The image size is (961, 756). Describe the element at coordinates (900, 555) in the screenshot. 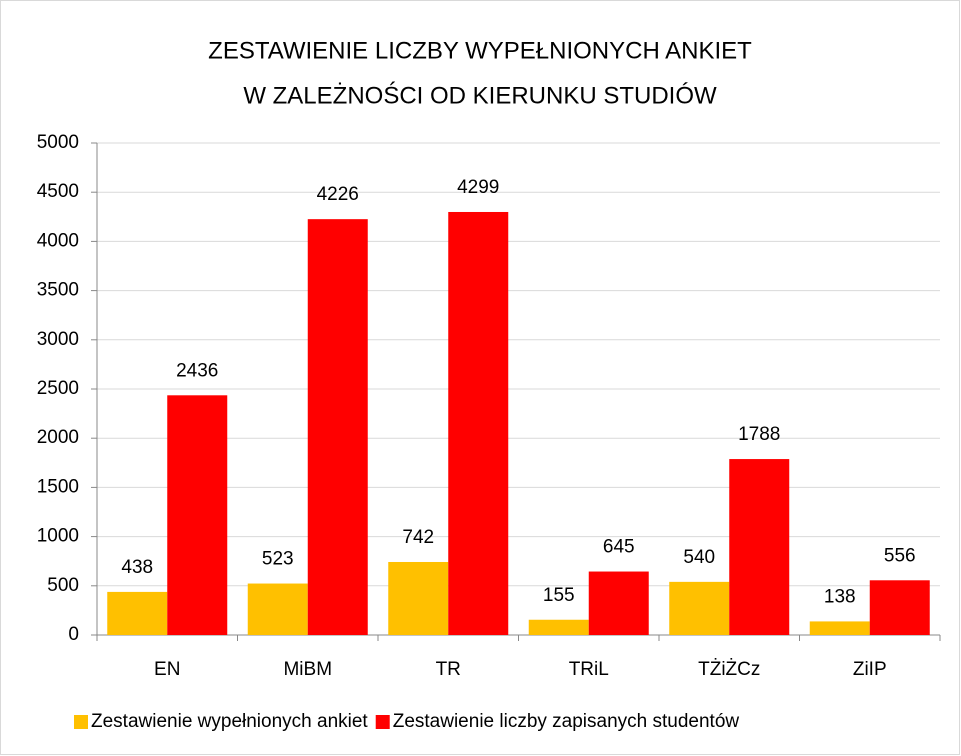

I see `data-label: 556` at that location.